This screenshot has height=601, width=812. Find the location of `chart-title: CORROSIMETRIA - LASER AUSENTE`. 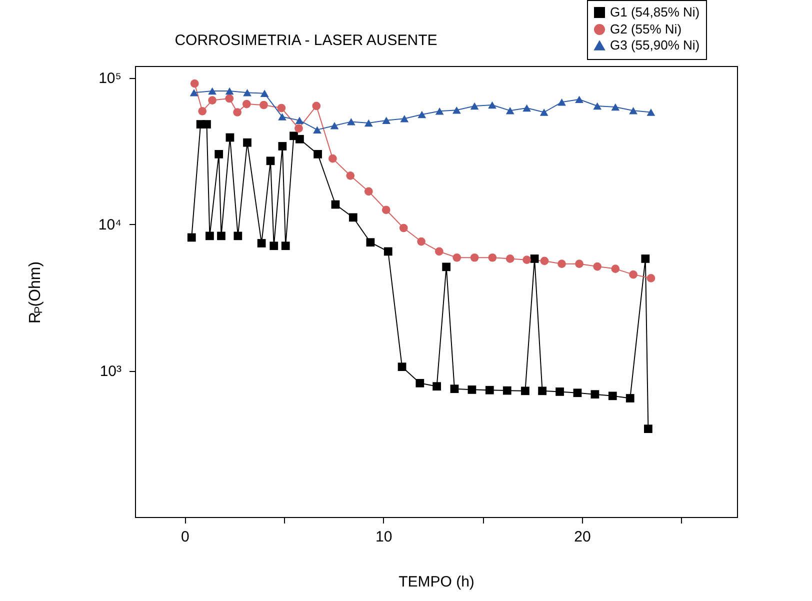

chart-title: CORROSIMETRIA - LASER AUSENTE is located at coordinates (306, 40).